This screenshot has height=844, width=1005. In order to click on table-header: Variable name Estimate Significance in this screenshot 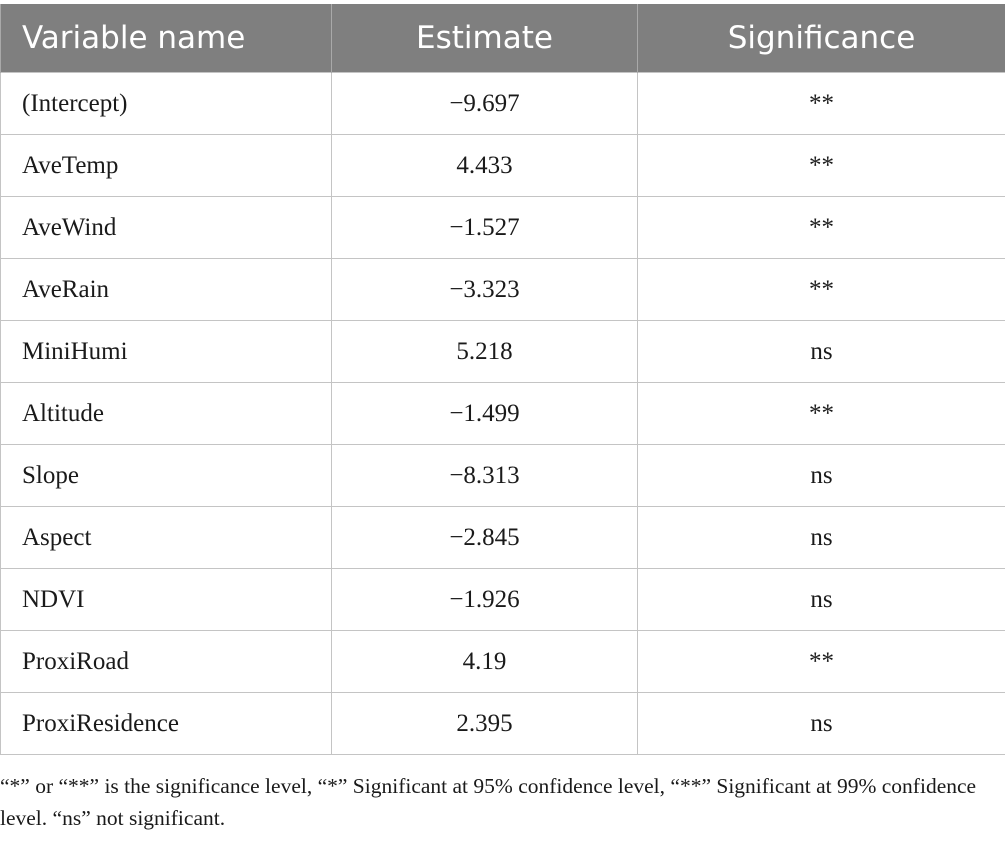, I will do `click(502, 38)`.